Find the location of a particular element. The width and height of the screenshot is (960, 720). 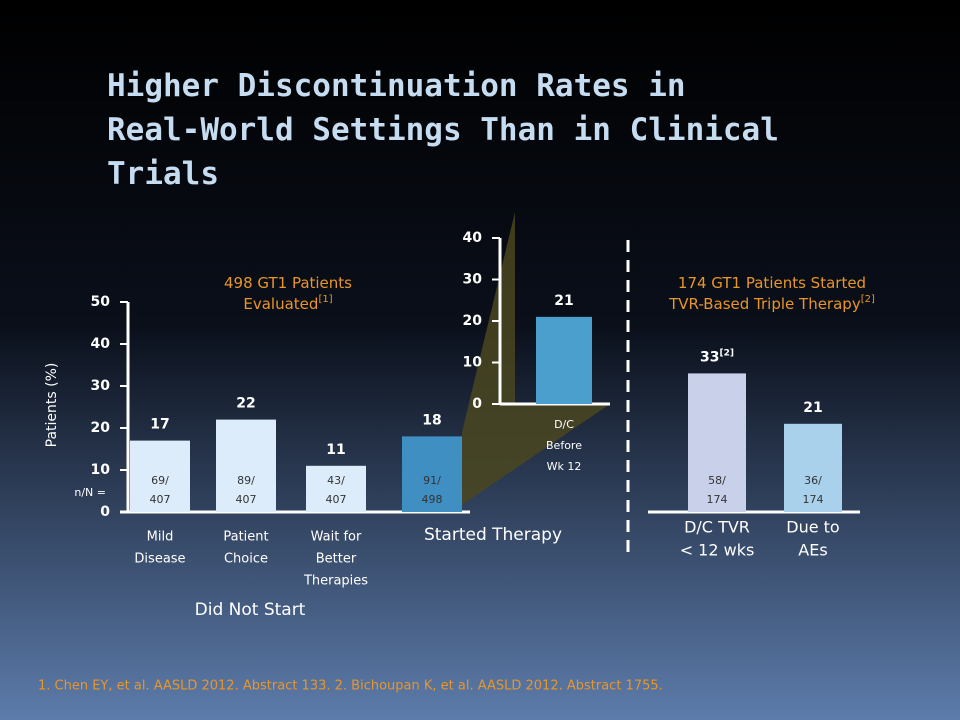

subtitle-line: 174 GT1 Patients Started is located at coordinates (772, 283).